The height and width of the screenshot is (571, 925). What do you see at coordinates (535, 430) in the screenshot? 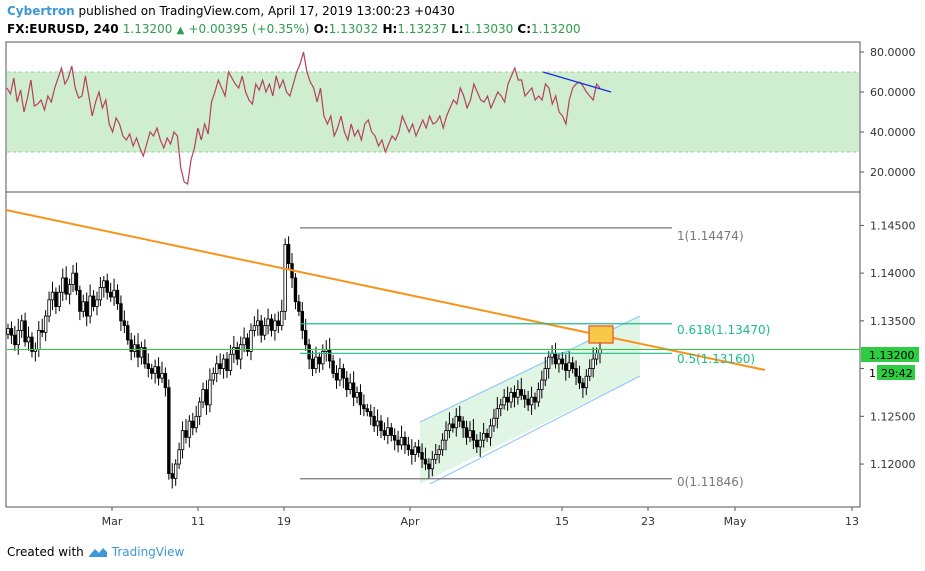
I see `channel-lower-line` at bounding box center [535, 430].